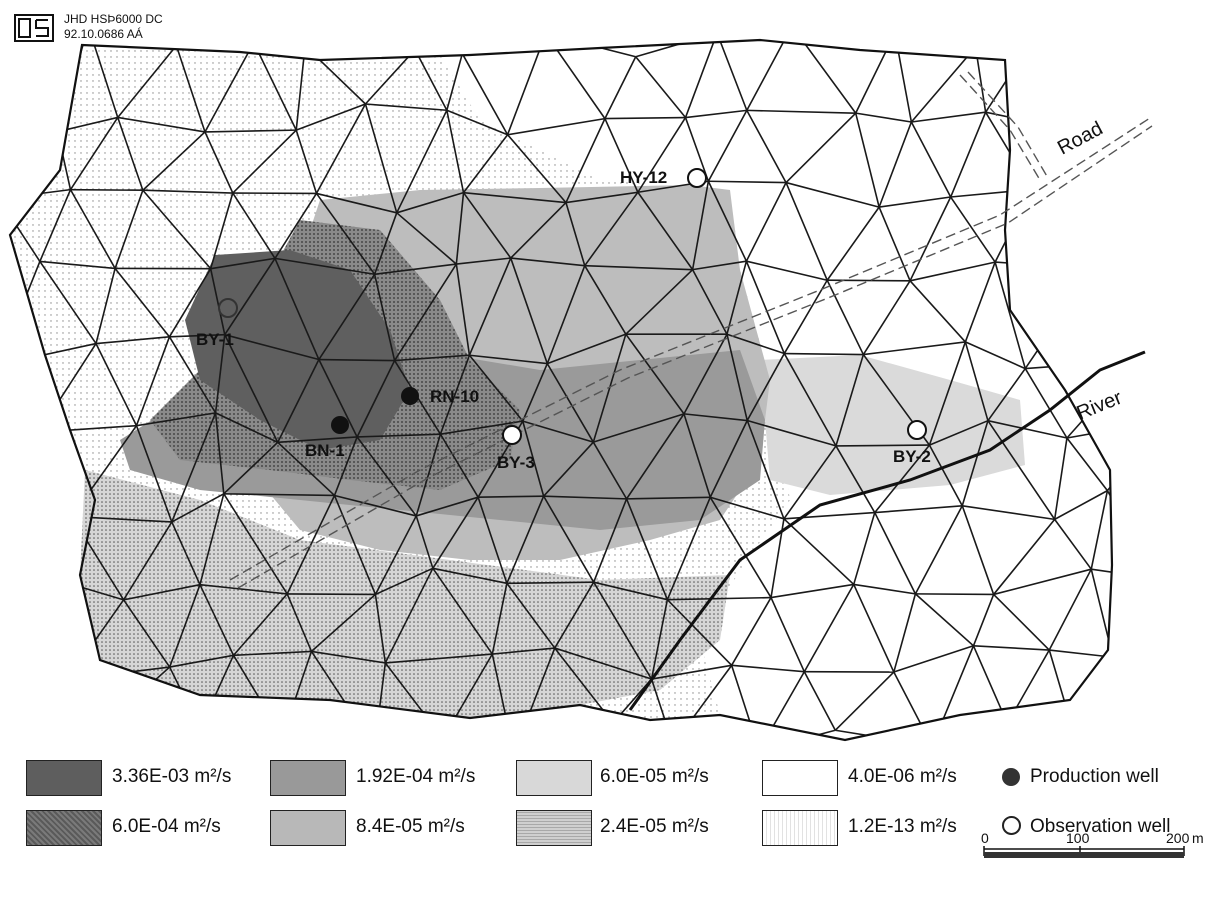 This screenshot has width=1216, height=897. I want to click on well-bn-1: BN-1, so click(327, 438).